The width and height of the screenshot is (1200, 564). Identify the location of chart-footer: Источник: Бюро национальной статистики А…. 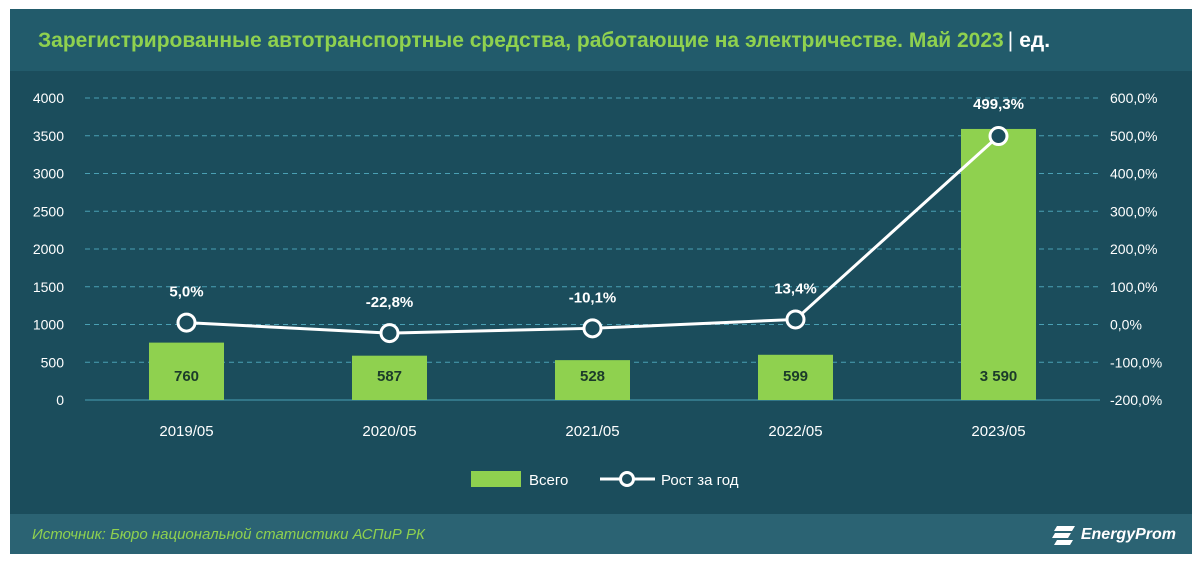
(601, 534).